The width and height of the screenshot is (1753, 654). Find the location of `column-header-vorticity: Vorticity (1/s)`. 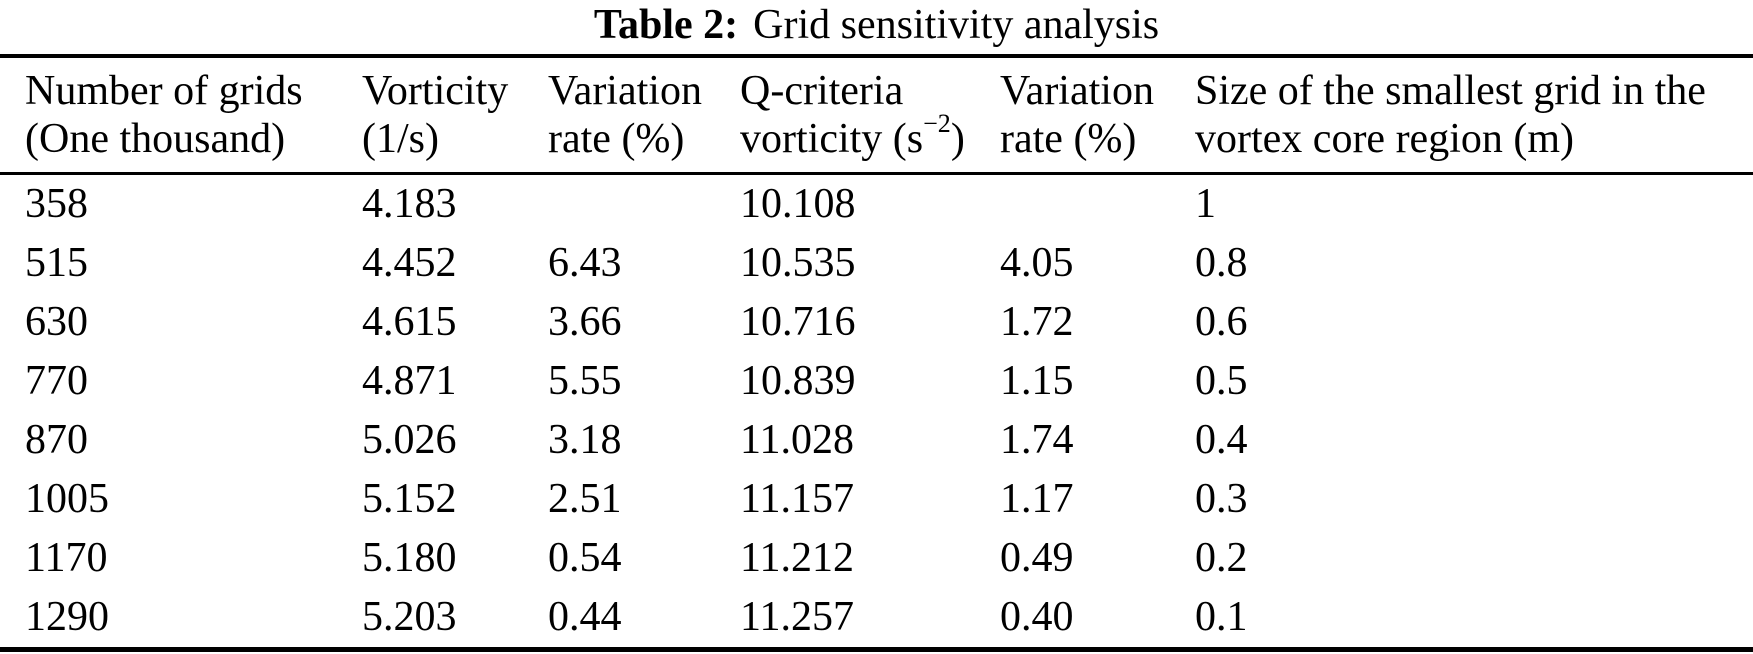

column-header-vorticity: Vorticity (1/s) is located at coordinates (455, 115).